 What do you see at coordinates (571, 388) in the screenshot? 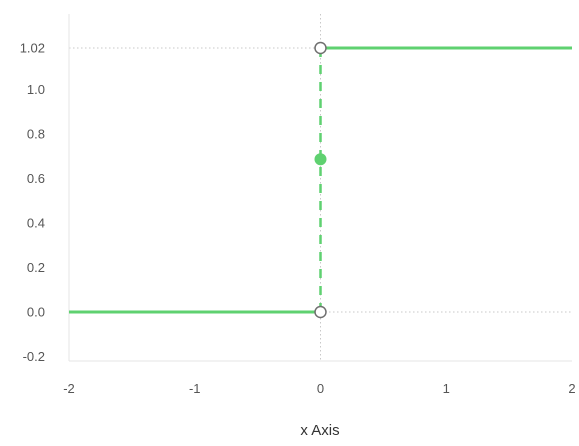
I see `x-tick-label: 2` at bounding box center [571, 388].